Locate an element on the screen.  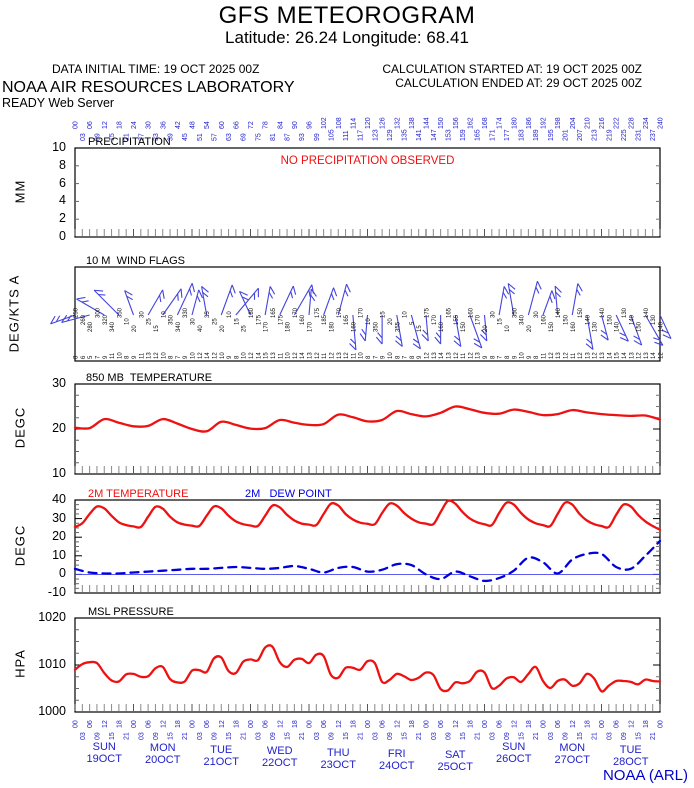
hour-label: 138 is located at coordinates (412, 123).